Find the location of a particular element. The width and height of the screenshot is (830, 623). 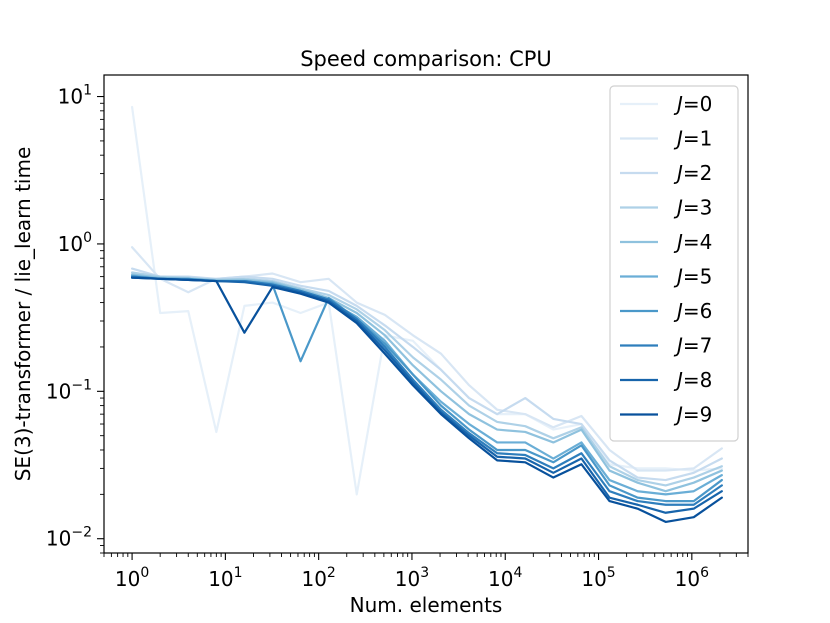

legend-label-j4: J=4 is located at coordinates (692, 242).